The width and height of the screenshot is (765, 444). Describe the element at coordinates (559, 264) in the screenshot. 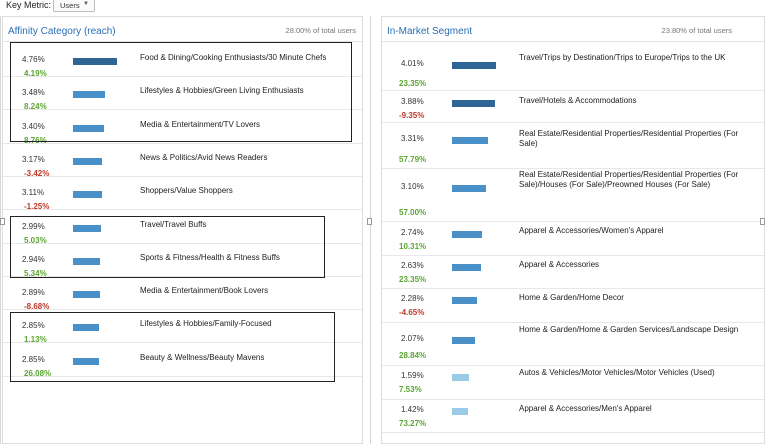

I see `segment-name: Apparel & Accessories` at that location.